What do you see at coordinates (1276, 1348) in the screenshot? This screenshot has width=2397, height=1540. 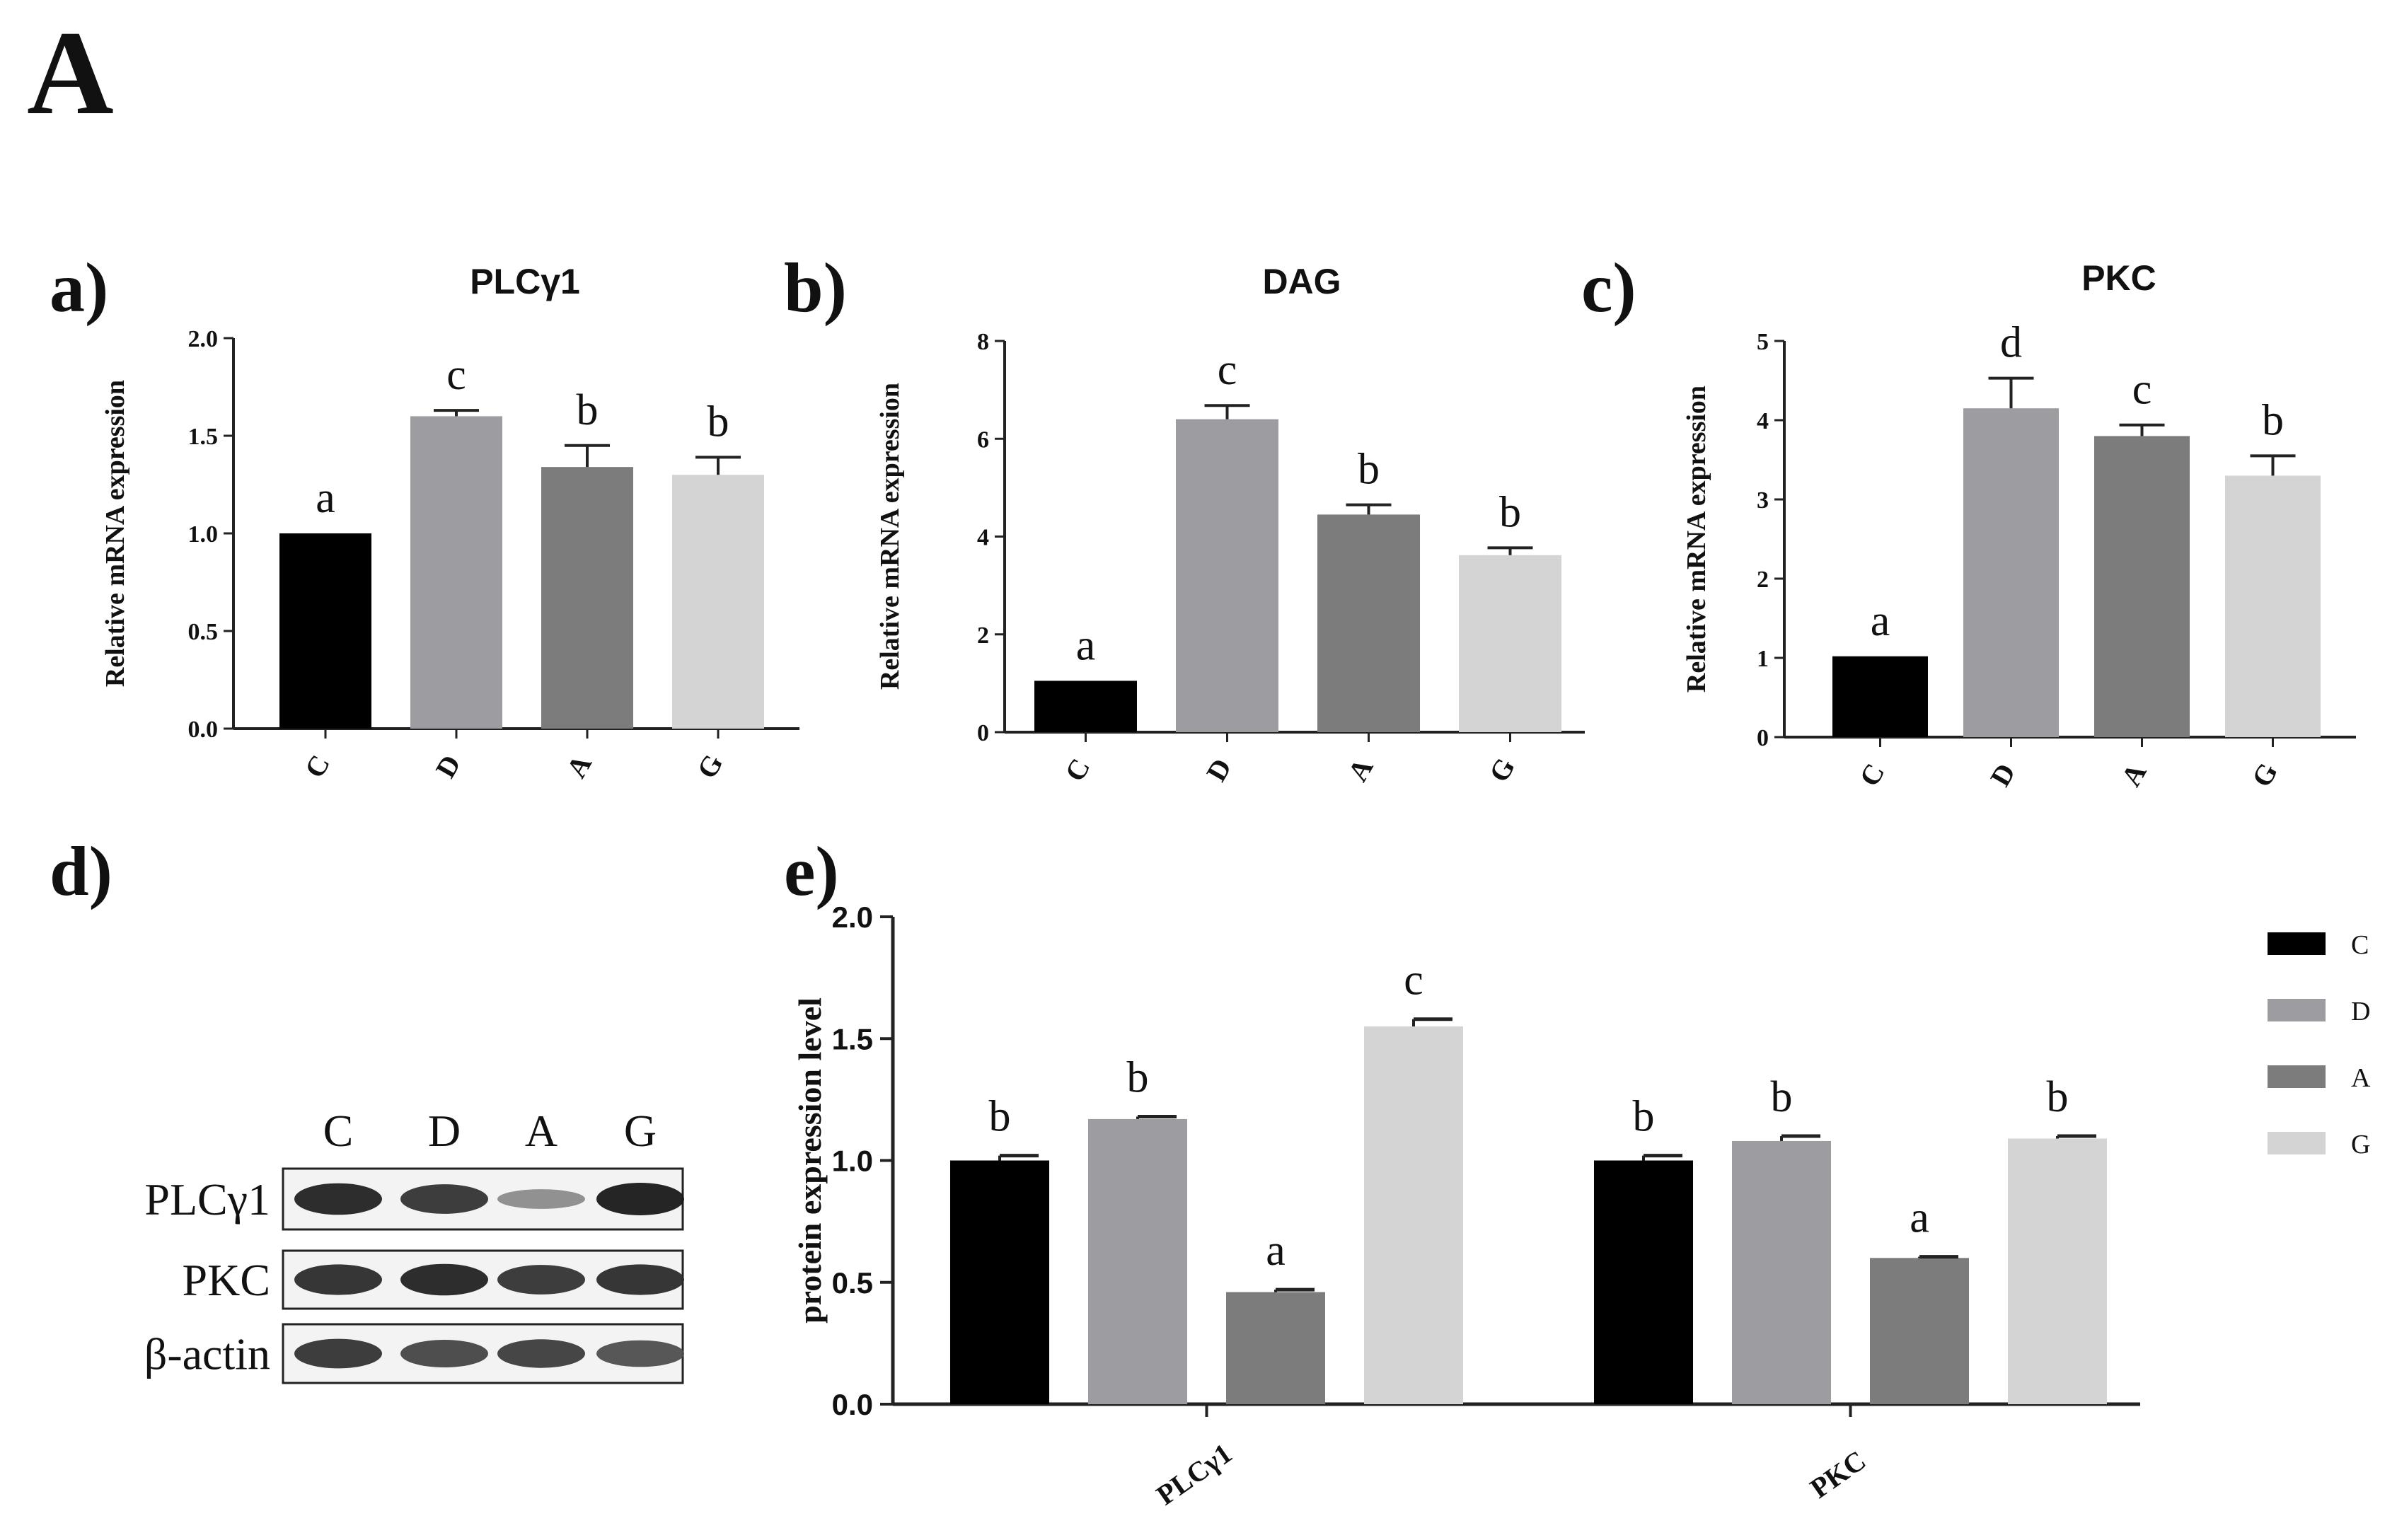 I see `bar-plc-1-a` at bounding box center [1276, 1348].